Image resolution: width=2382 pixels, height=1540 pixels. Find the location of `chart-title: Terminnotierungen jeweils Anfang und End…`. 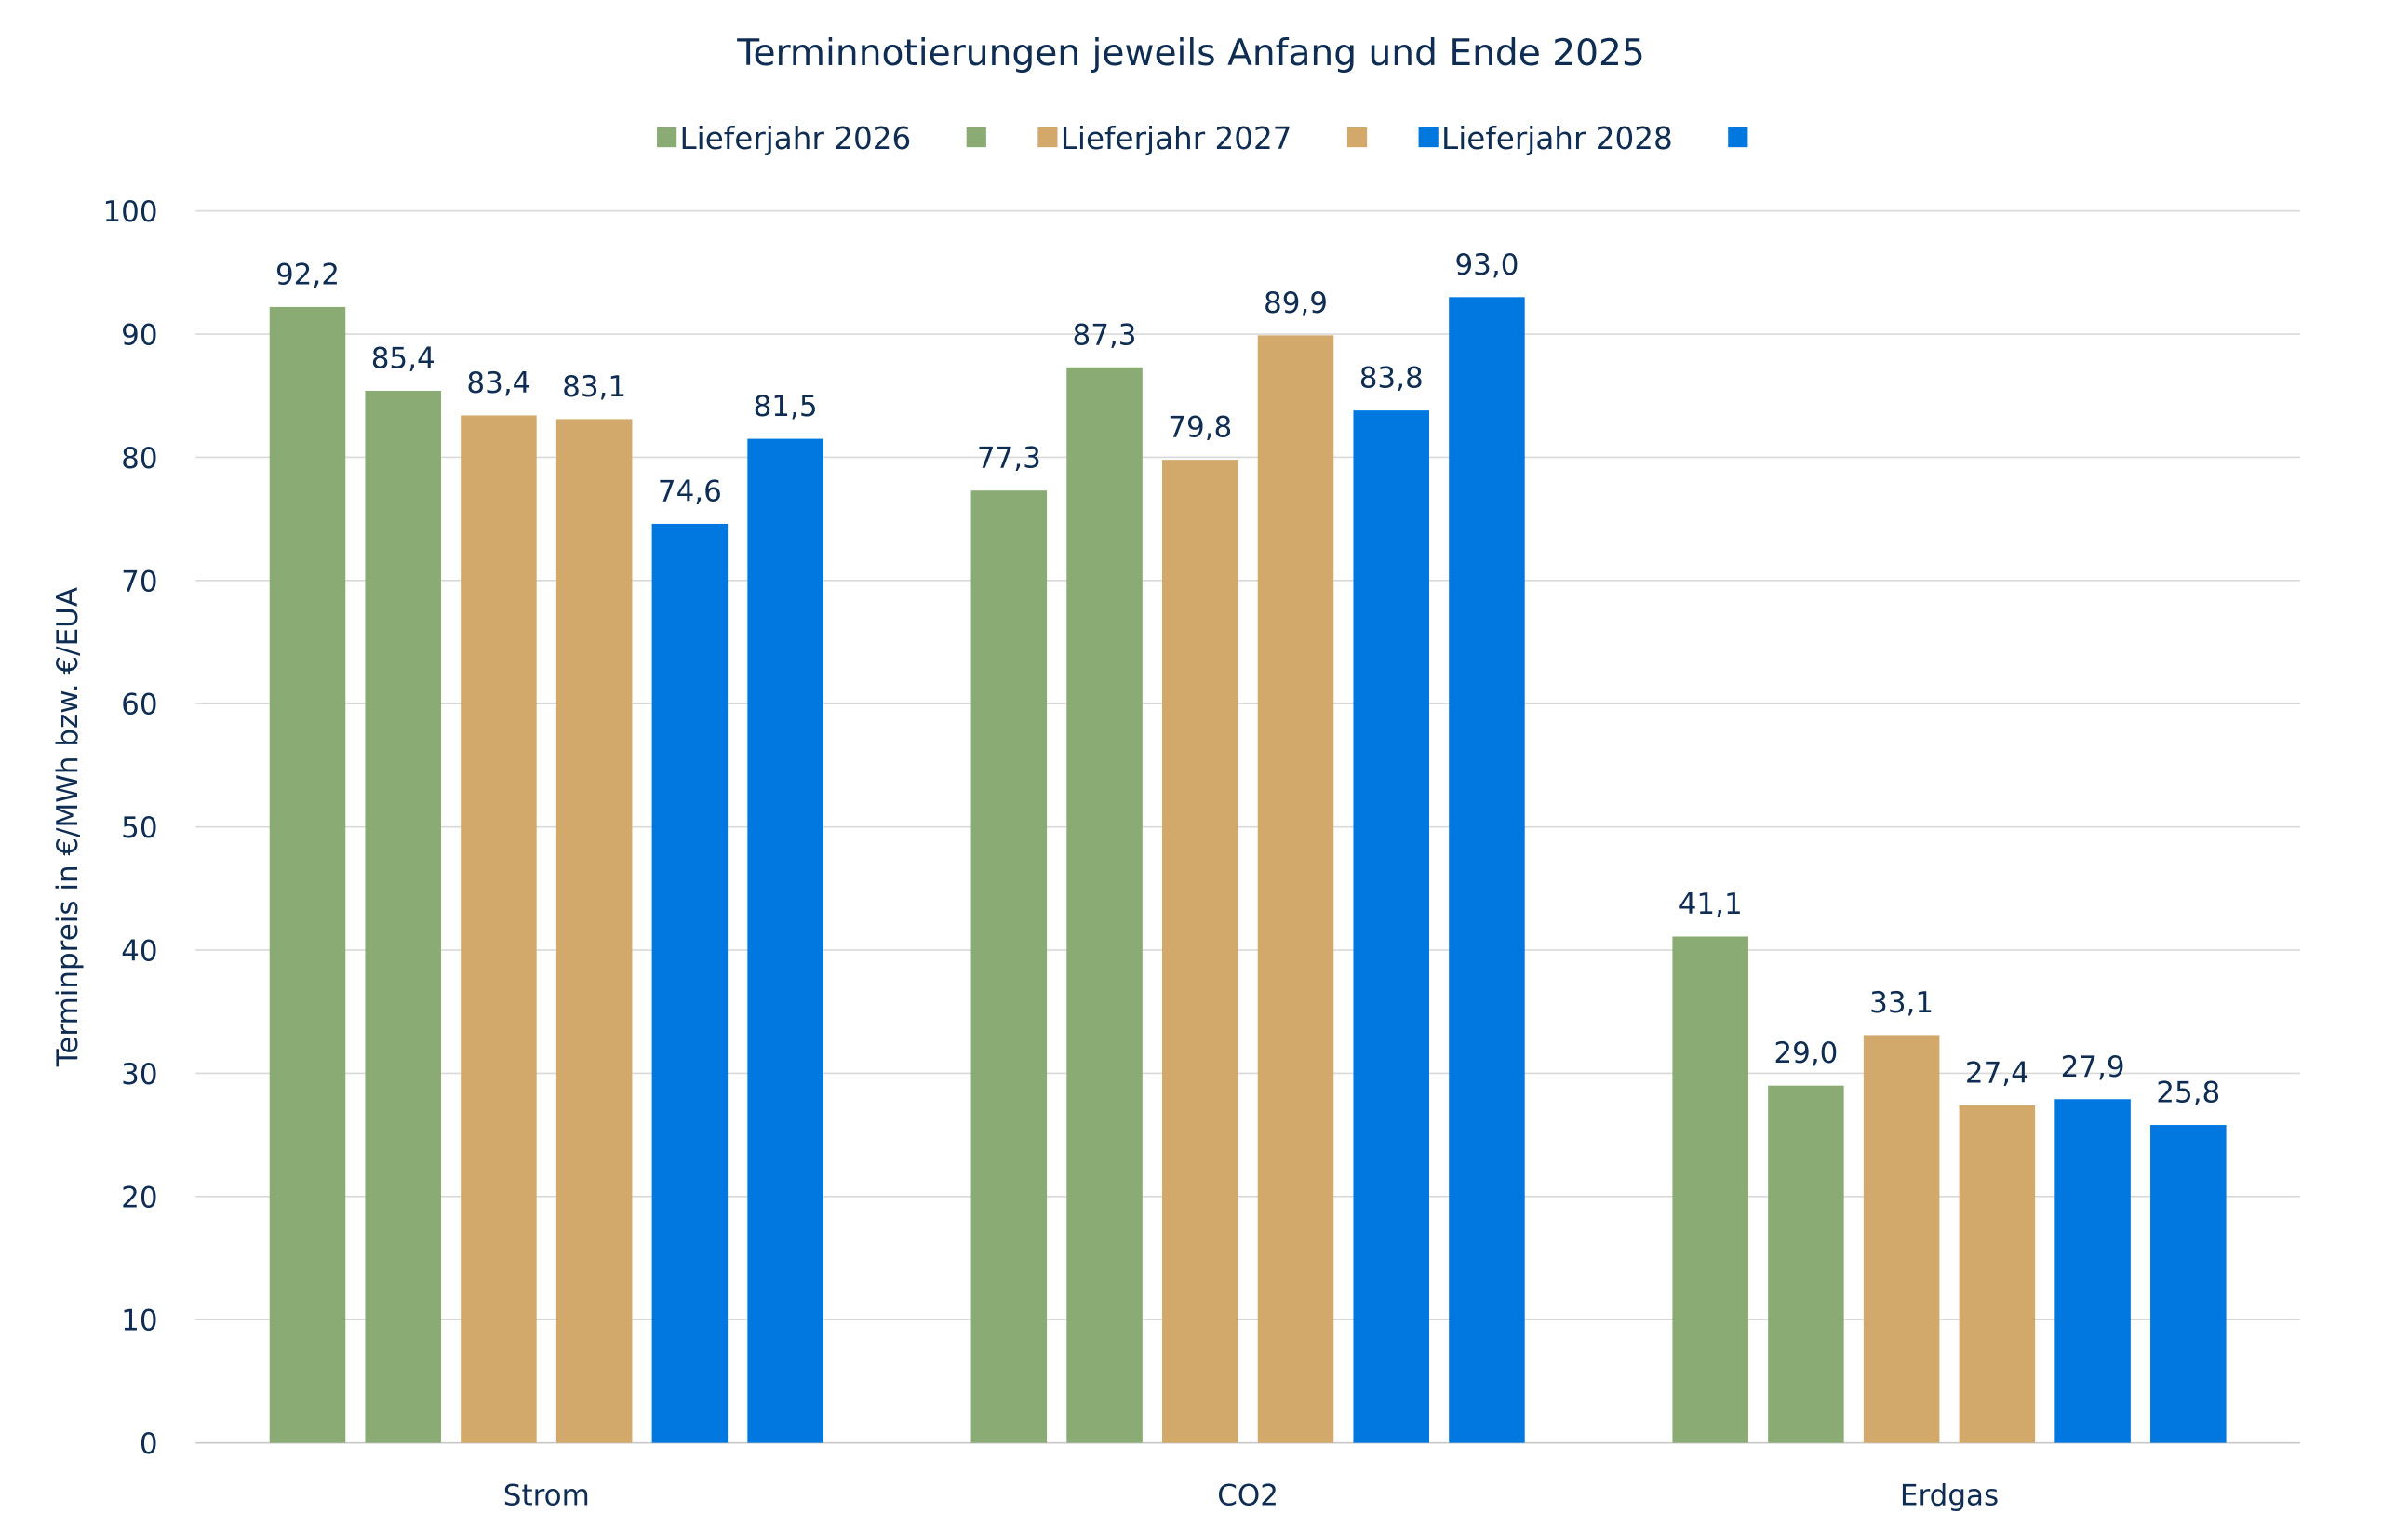

chart-title: Terminnotierungen jeweils Anfang und End… is located at coordinates (1190, 54).